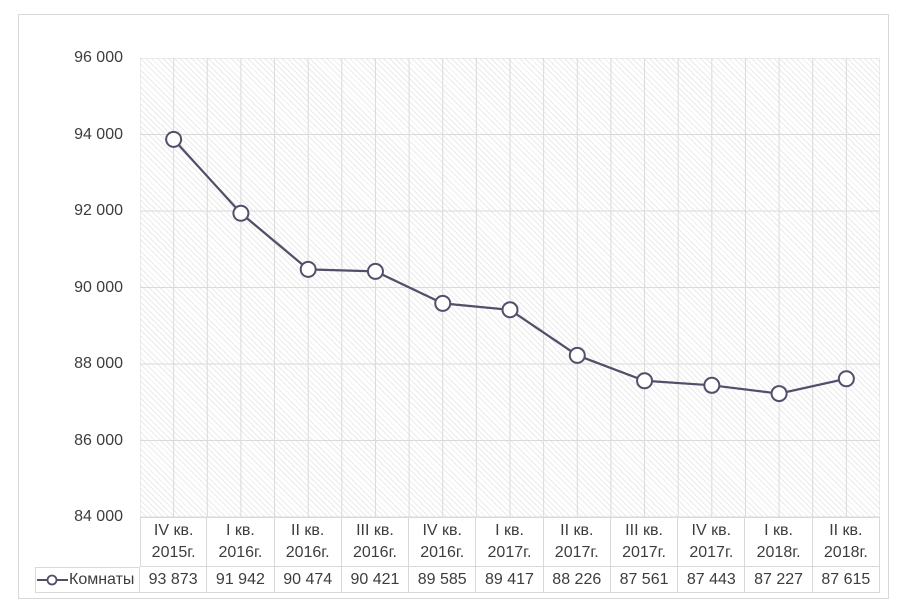 Image resolution: width=900 pixels, height=611 pixels. What do you see at coordinates (174, 580) in the screenshot?
I see `table-value-cell: 93 873` at bounding box center [174, 580].